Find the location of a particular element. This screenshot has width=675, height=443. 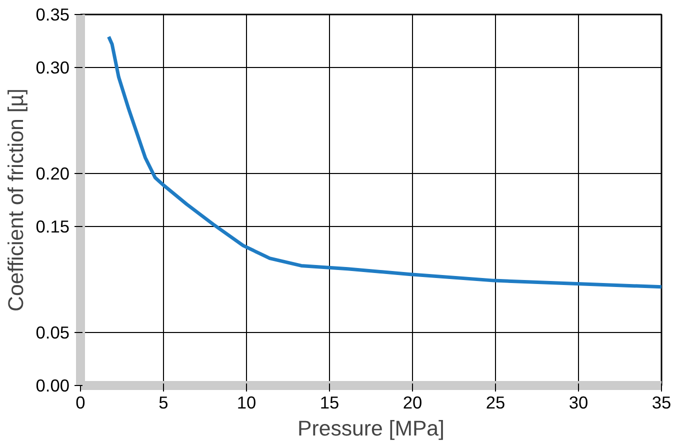

y-tick-label: 0.15 is located at coordinates (53, 226).